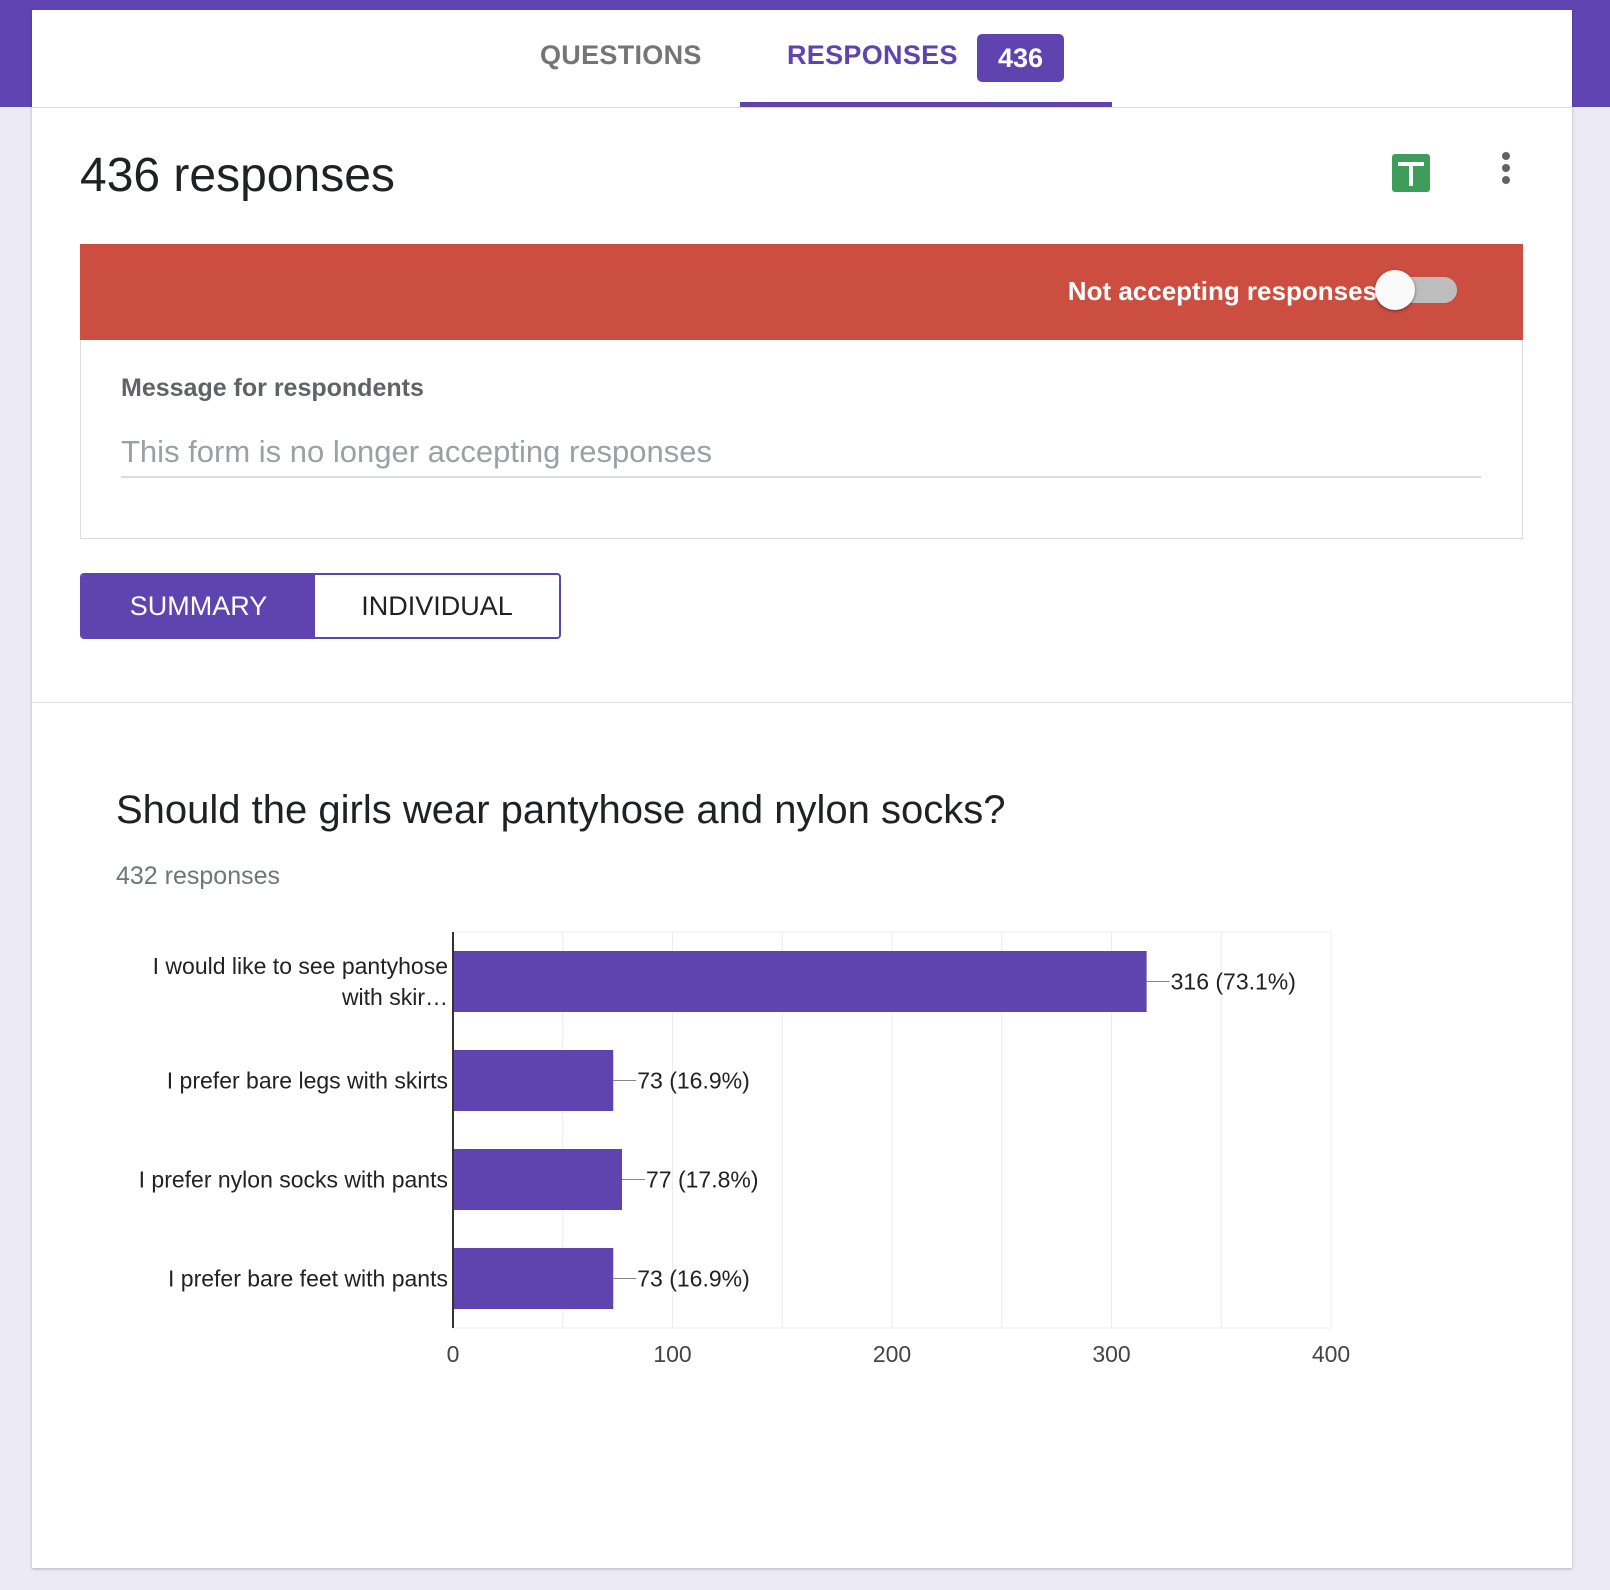 This screenshot has height=1590, width=1610. I want to click on chart-bars, so click(800, 1130).